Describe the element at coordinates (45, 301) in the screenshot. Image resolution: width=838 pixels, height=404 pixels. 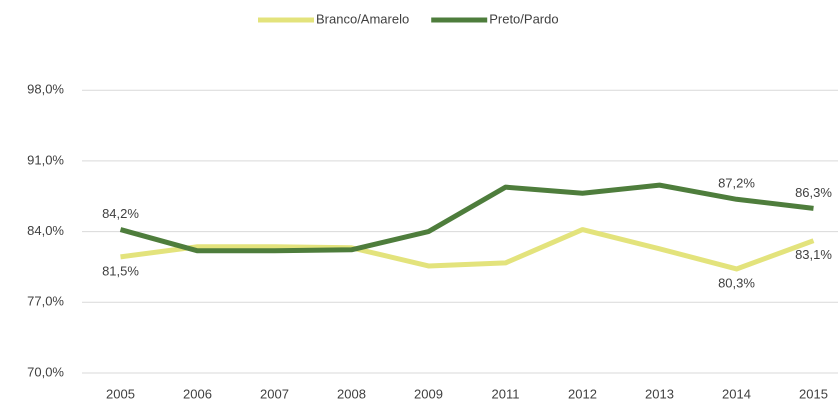
I see `y-tick-label: 77,0%` at that location.